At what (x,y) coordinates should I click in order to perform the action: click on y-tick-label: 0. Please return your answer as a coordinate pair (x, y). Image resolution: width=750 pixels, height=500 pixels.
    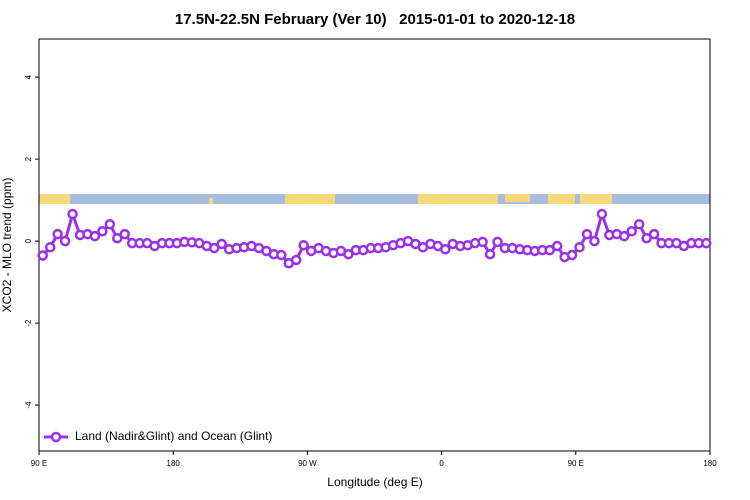
    Looking at the image, I should click on (28, 240).